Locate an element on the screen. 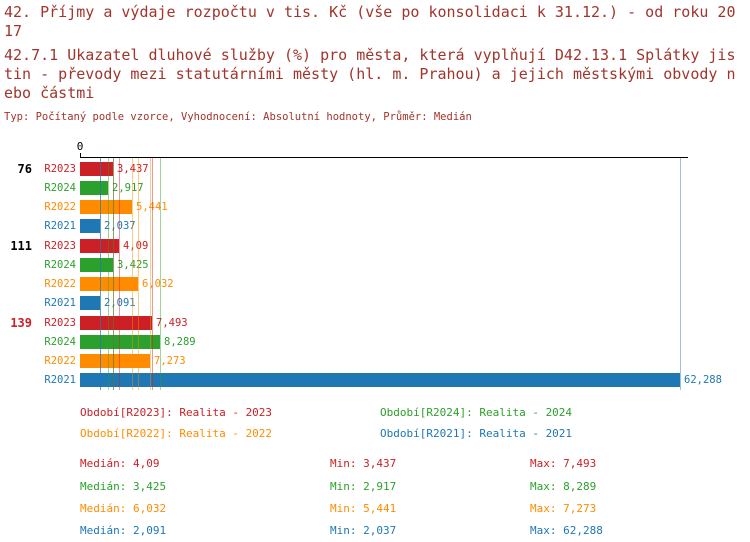  legend-item-R2022: Období[R2022]: Realita - 2022 is located at coordinates (176, 433).